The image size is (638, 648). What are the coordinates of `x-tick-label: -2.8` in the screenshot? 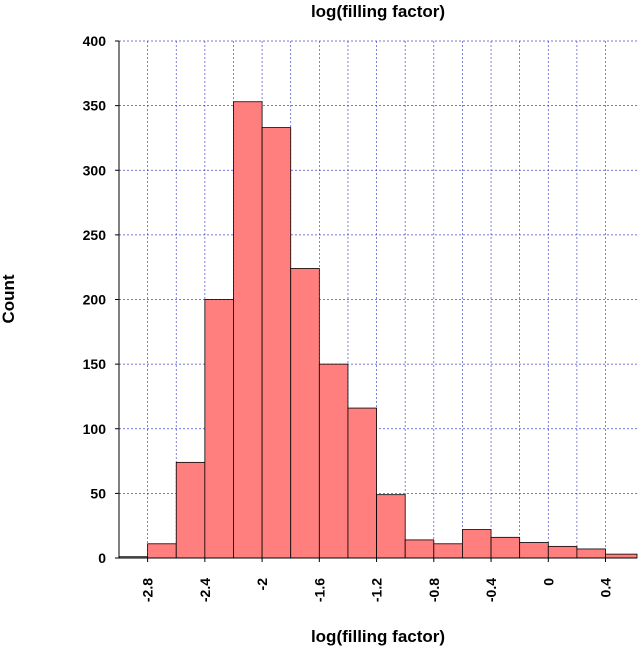 It's located at (148, 590).